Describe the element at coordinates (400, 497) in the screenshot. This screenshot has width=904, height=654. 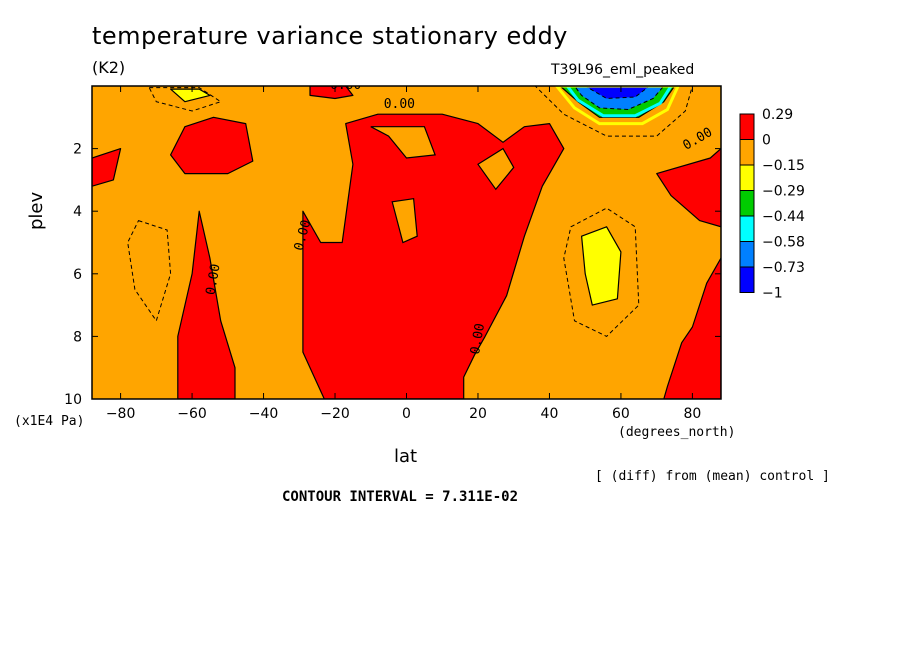
I see `contour-interval-note: CONTOUR INTERVAL = 7.311E-02` at that location.